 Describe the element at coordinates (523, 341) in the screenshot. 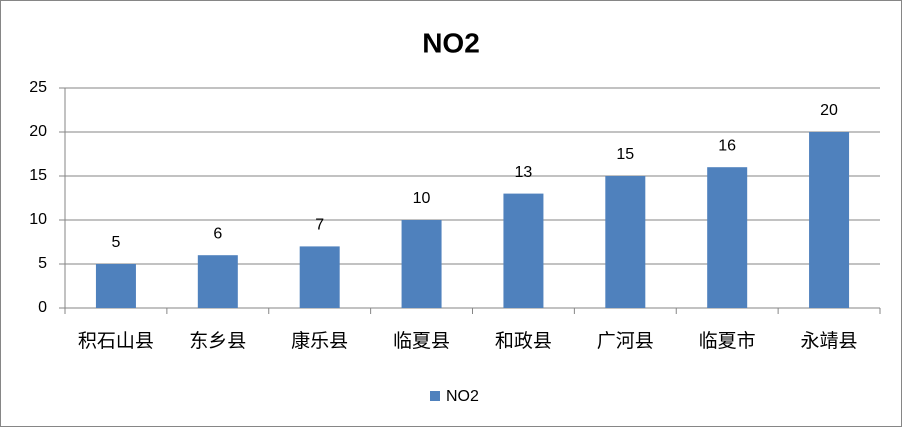

I see `x-tick-label: 和政县` at that location.